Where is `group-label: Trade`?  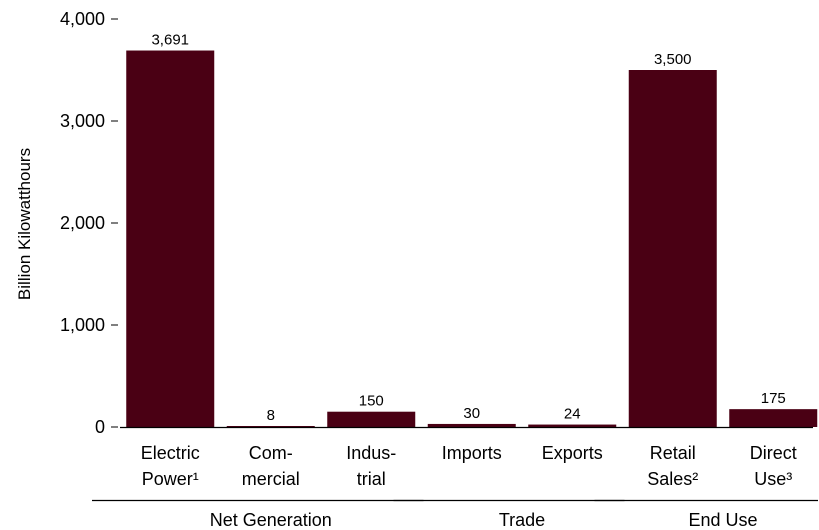
group-label: Trade is located at coordinates (522, 520).